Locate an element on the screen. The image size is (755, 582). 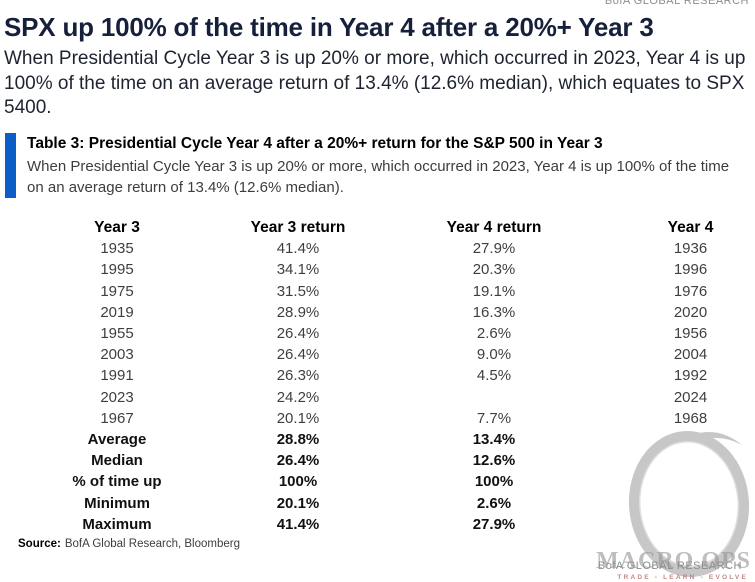
macro-ops-watermark: MACRO OPS is located at coordinates (673, 561).